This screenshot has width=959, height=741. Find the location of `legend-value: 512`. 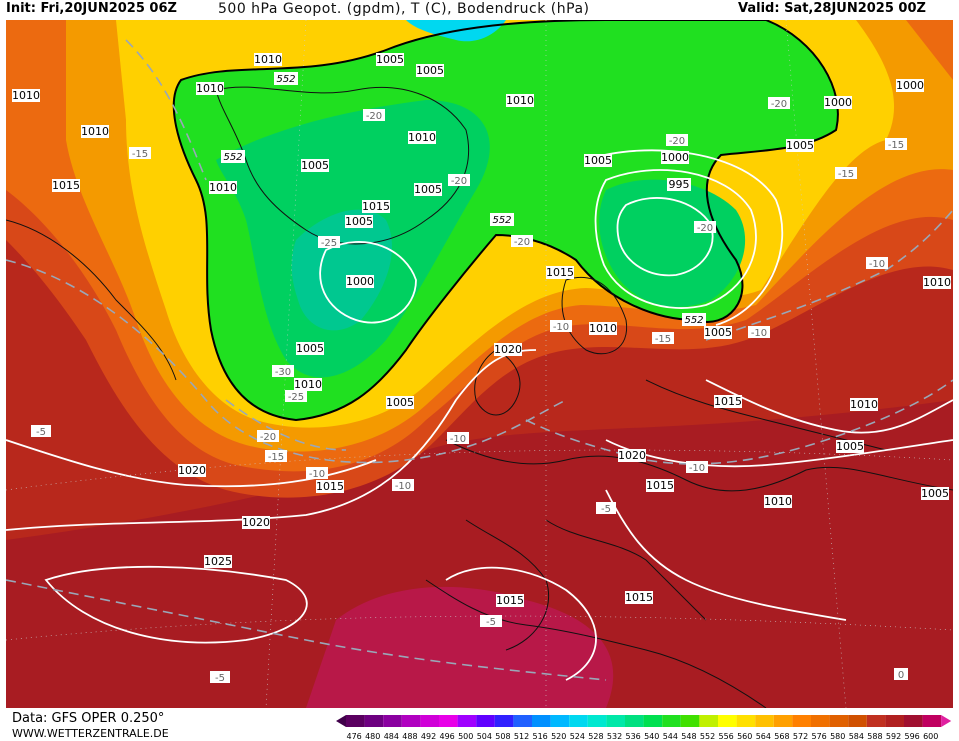

legend-value: 512 is located at coordinates (521, 736).